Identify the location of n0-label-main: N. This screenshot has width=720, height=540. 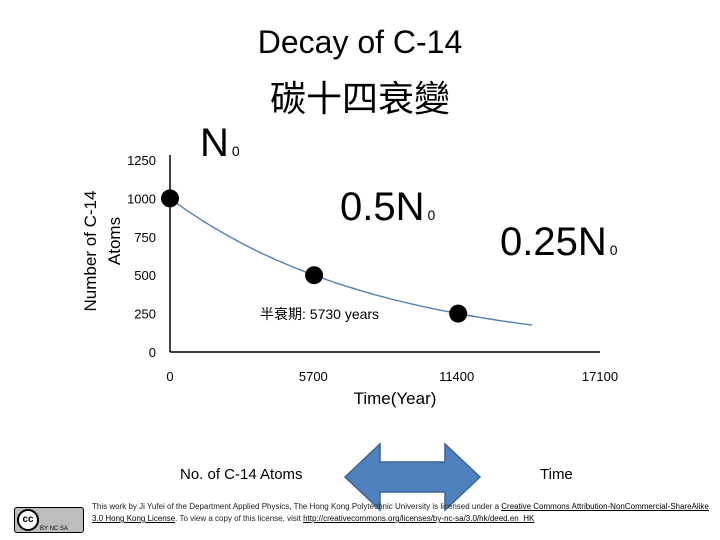
(214, 143).